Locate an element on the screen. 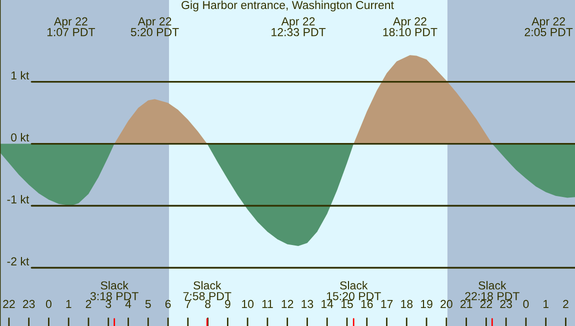 This screenshot has height=326, width=575. x-tick-label: 15 is located at coordinates (347, 304).